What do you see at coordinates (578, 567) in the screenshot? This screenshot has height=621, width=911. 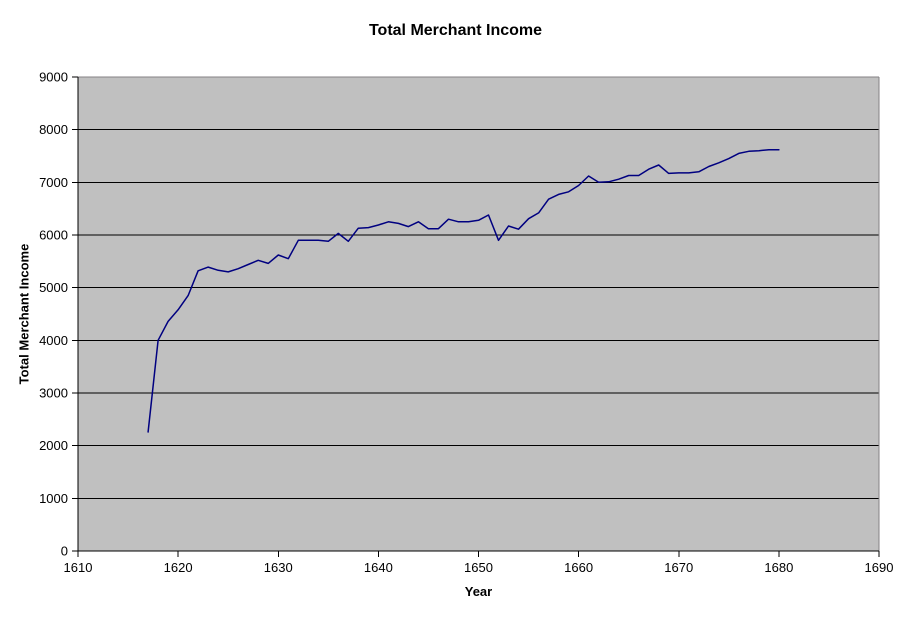 I see `x-tick-label: 1660` at bounding box center [578, 567].